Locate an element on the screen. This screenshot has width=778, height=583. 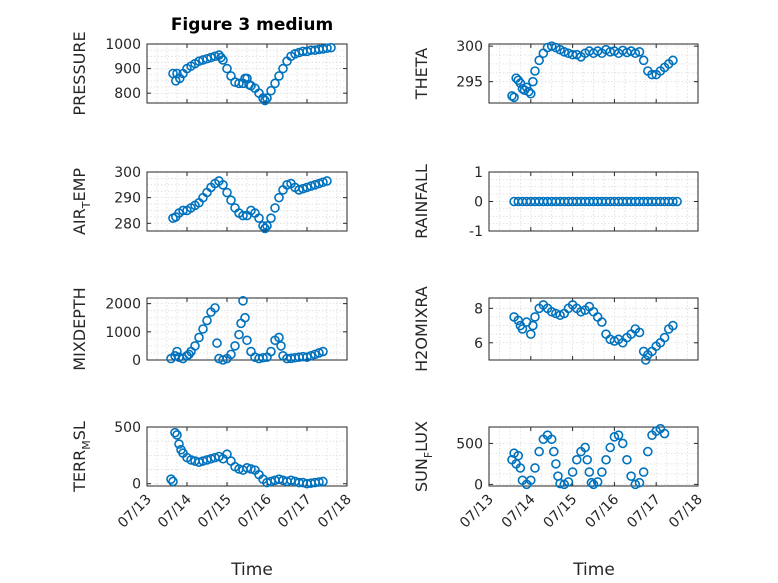
y-axis-label-subscript: F is located at coordinates (428, 455).